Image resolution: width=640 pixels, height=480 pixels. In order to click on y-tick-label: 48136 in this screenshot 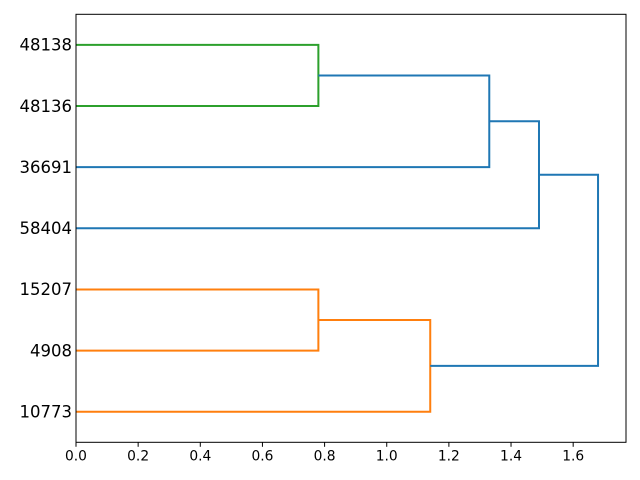, I will do `click(46, 106)`.